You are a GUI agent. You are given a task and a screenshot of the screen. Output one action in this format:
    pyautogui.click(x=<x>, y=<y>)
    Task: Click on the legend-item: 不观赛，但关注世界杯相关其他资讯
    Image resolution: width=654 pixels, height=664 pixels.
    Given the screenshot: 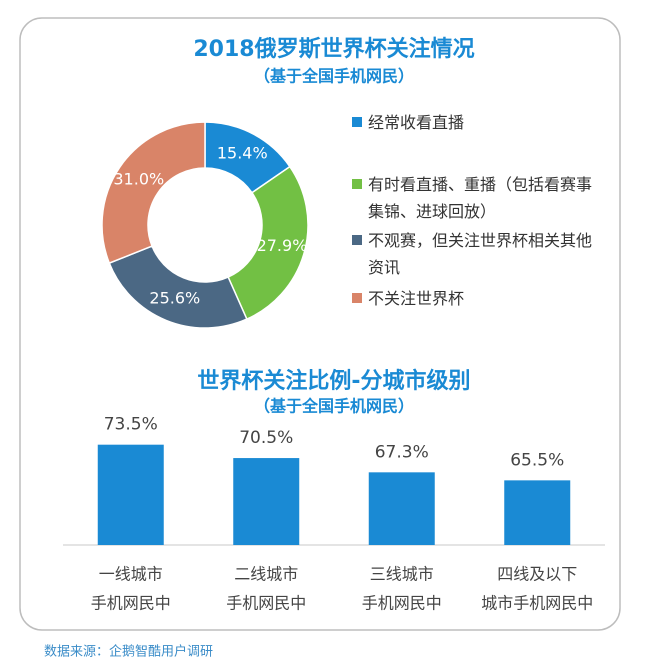 What is the action you would take?
    pyautogui.click(x=477, y=254)
    